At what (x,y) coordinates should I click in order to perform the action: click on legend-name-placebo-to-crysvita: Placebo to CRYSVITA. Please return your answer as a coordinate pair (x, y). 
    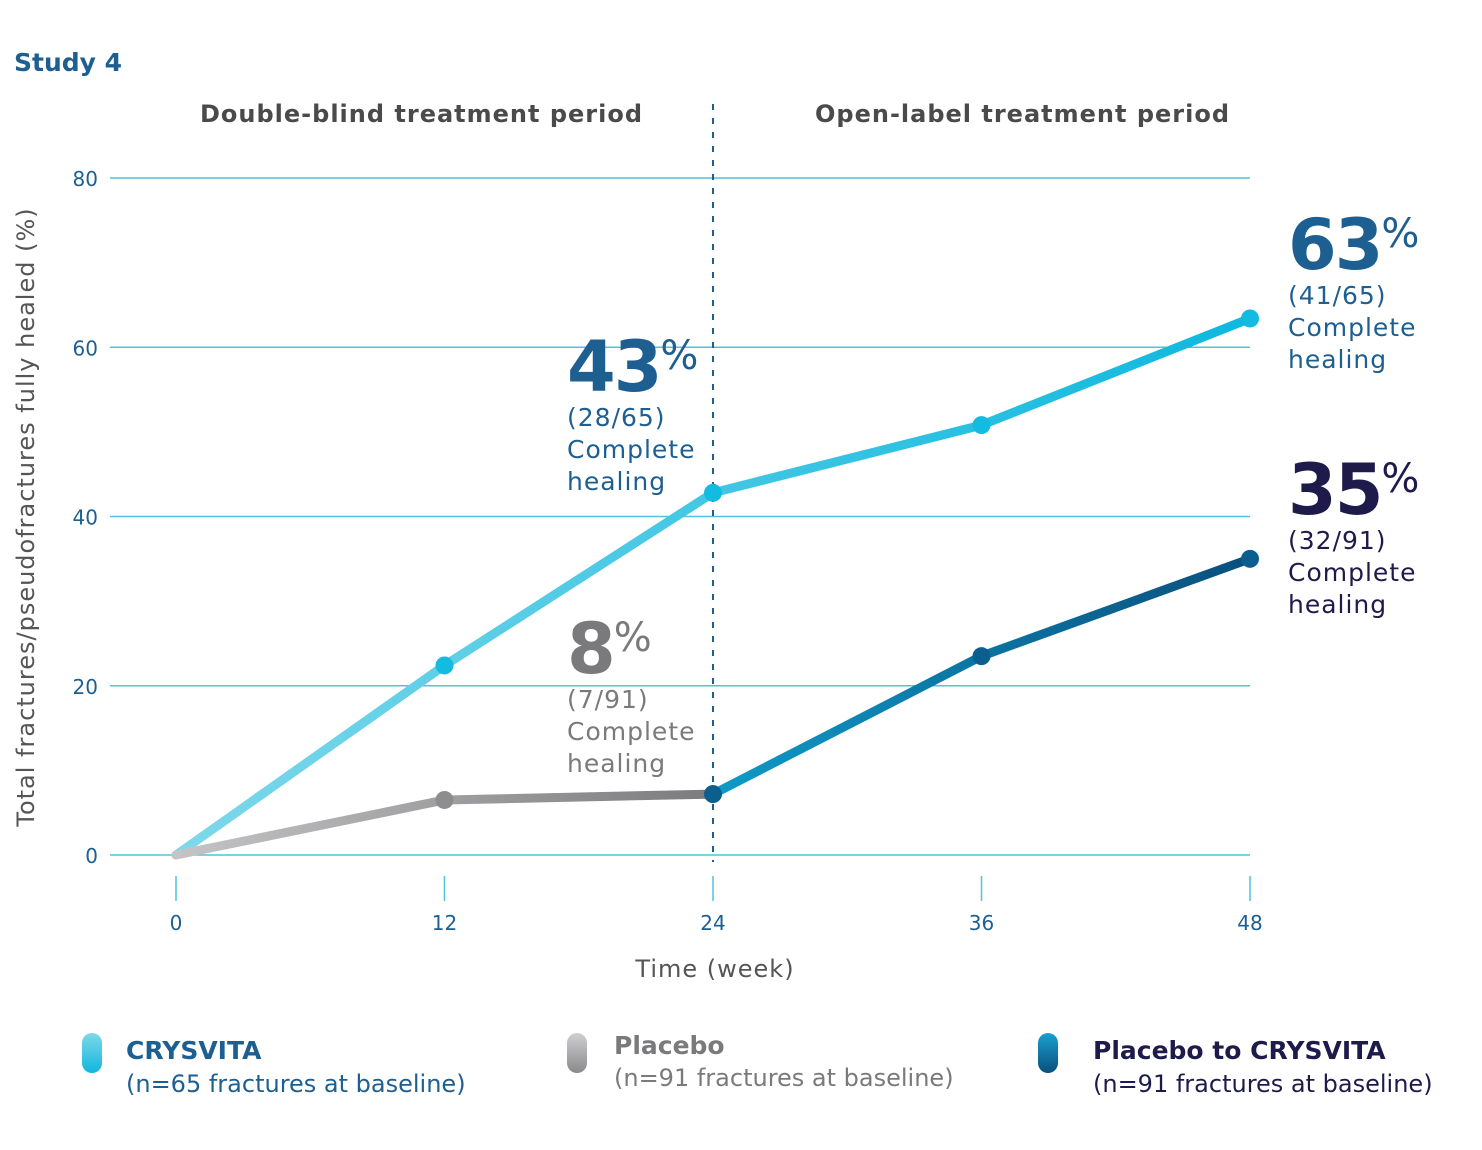
    Looking at the image, I should click on (1239, 1050).